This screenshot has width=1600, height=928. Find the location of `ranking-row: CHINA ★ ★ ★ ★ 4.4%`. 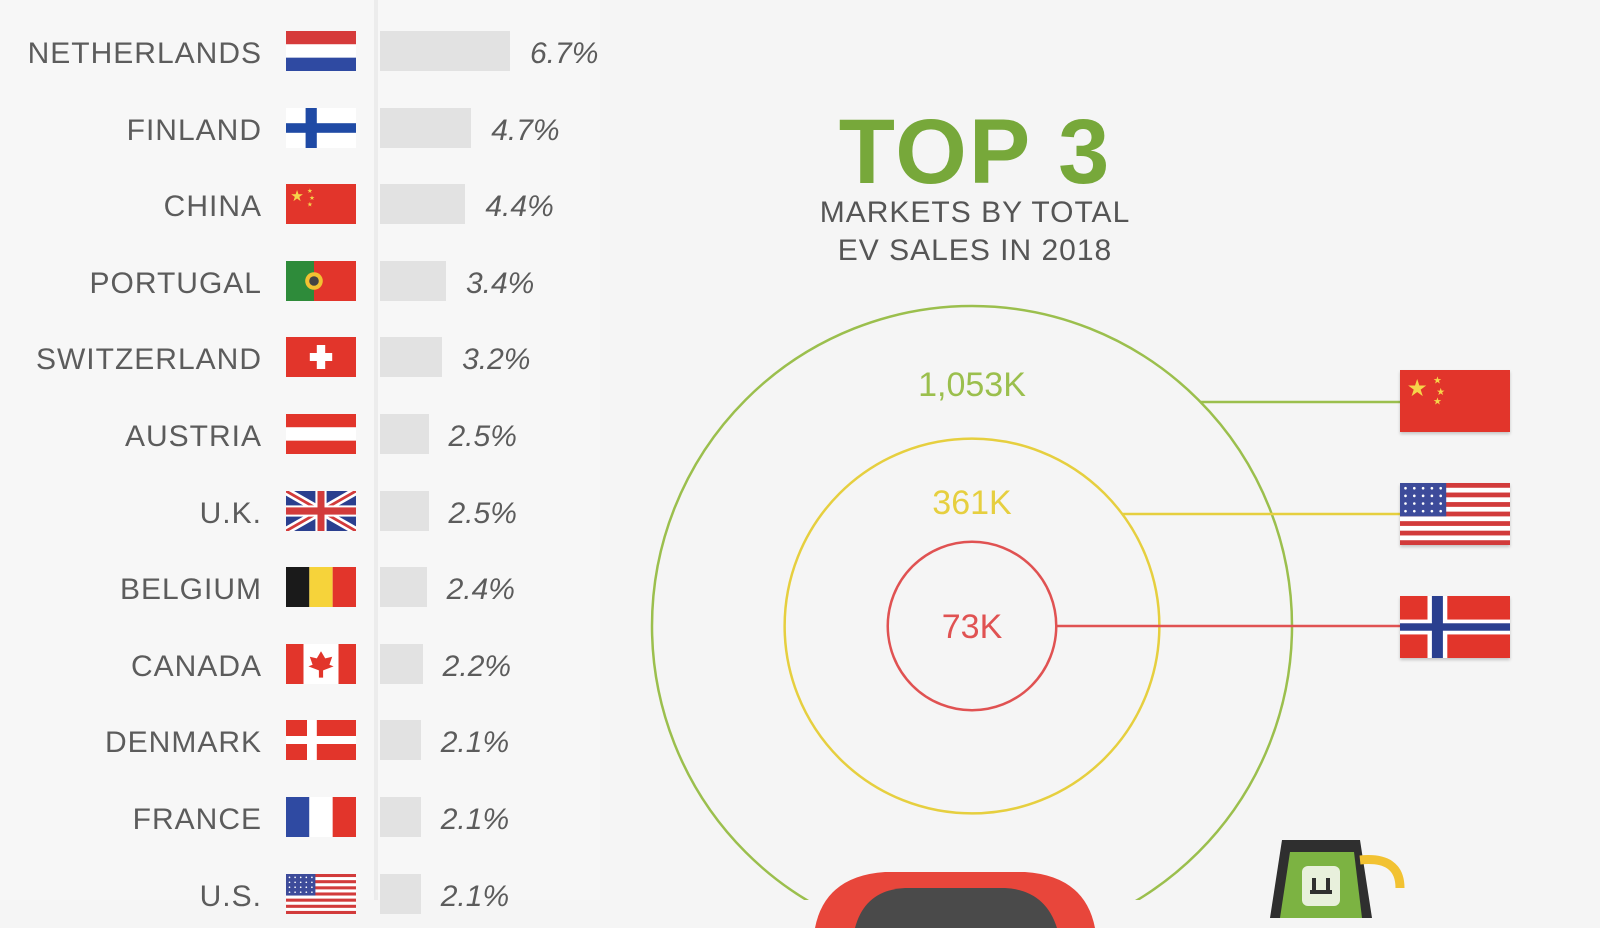

ranking-row: CHINA ★ ★ ★ ★ 4.4% is located at coordinates (300, 204).